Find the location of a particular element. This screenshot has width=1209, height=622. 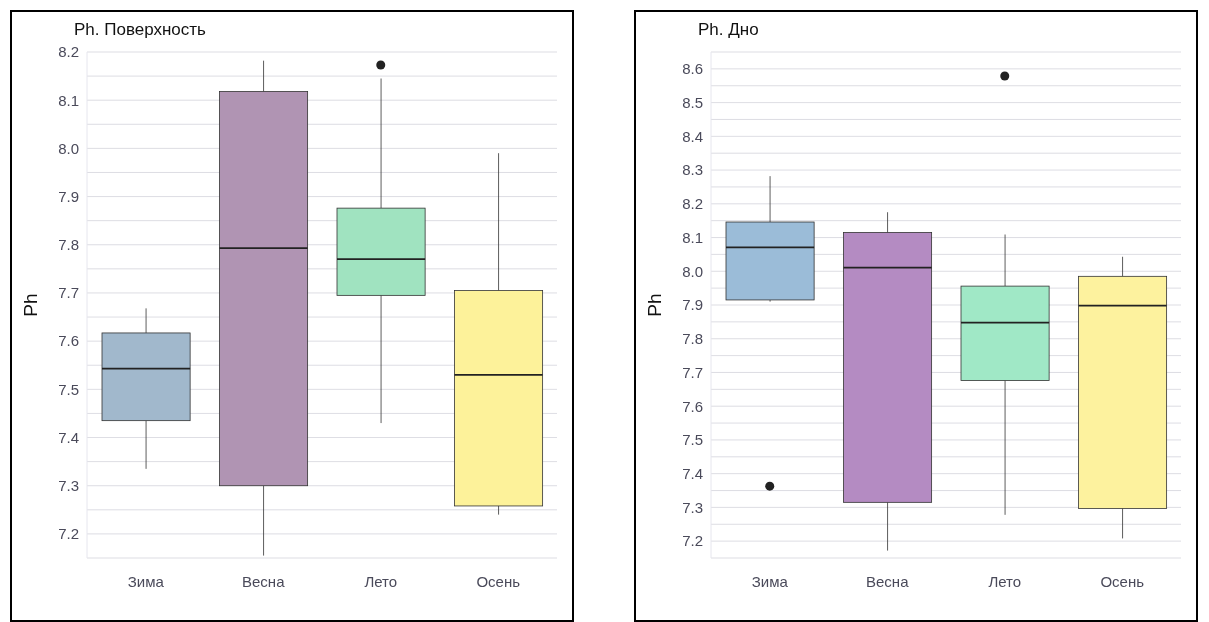

y-tick-label: 8.4 is located at coordinates (692, 136).